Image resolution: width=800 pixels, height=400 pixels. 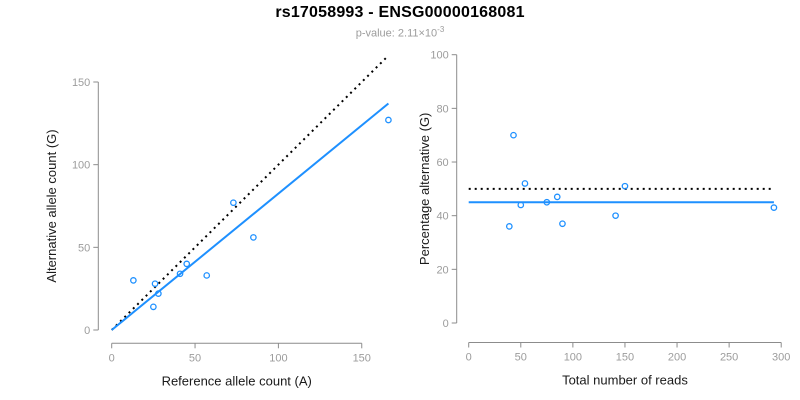 I want to click on y-tick-label: 40, so click(x=442, y=217).